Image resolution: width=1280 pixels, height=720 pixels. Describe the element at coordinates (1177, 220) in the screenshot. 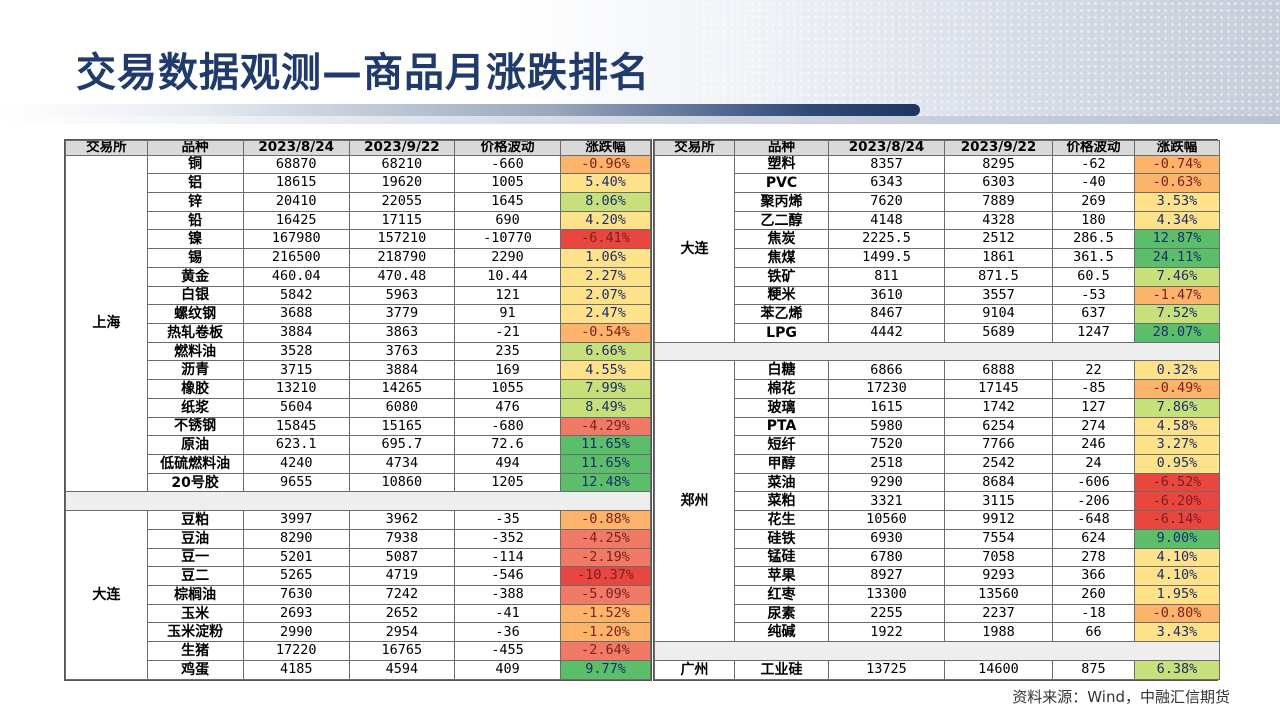

I see `pct-change-cell: 4.34%` at that location.